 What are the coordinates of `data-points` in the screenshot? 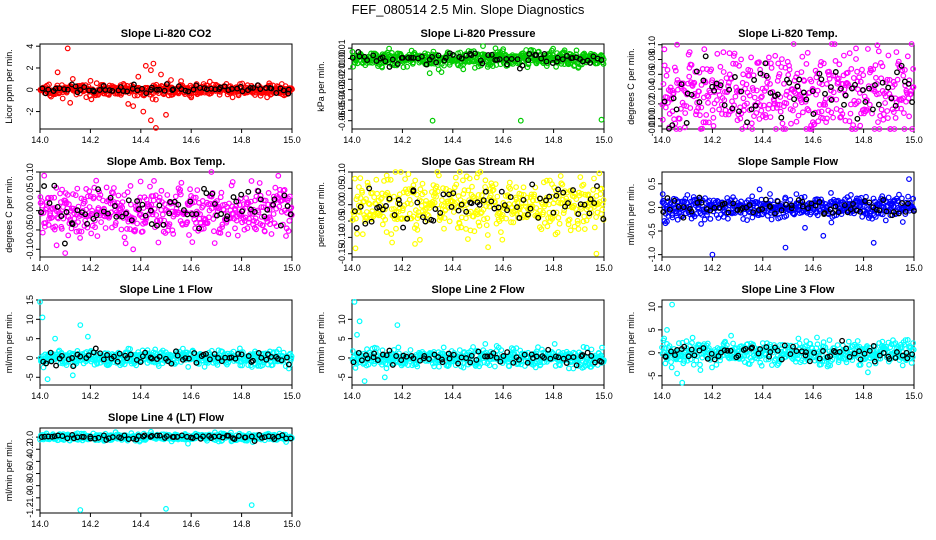 It's located at (166, 88).